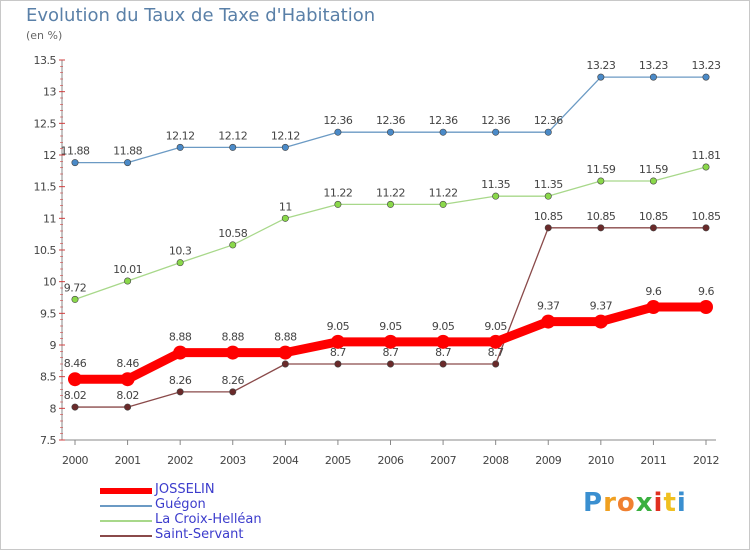 The image size is (750, 550). I want to click on x-tick-label: 2003, so click(233, 460).